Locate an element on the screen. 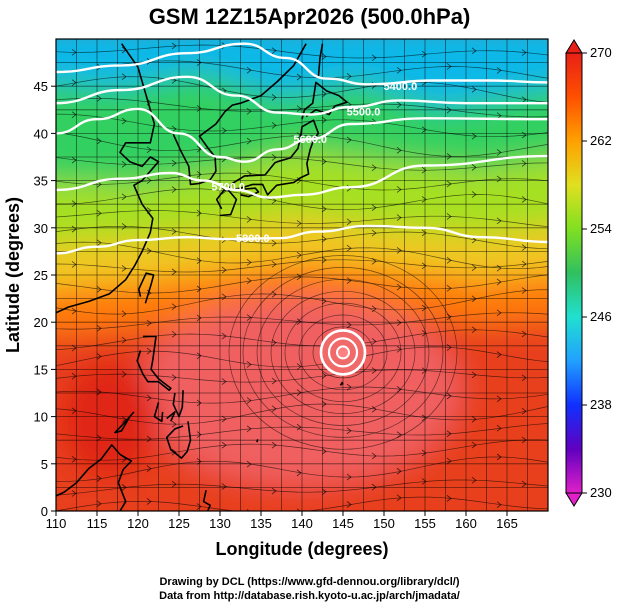 This screenshot has height=605, width=619. low-pressure-center is located at coordinates (343, 352).